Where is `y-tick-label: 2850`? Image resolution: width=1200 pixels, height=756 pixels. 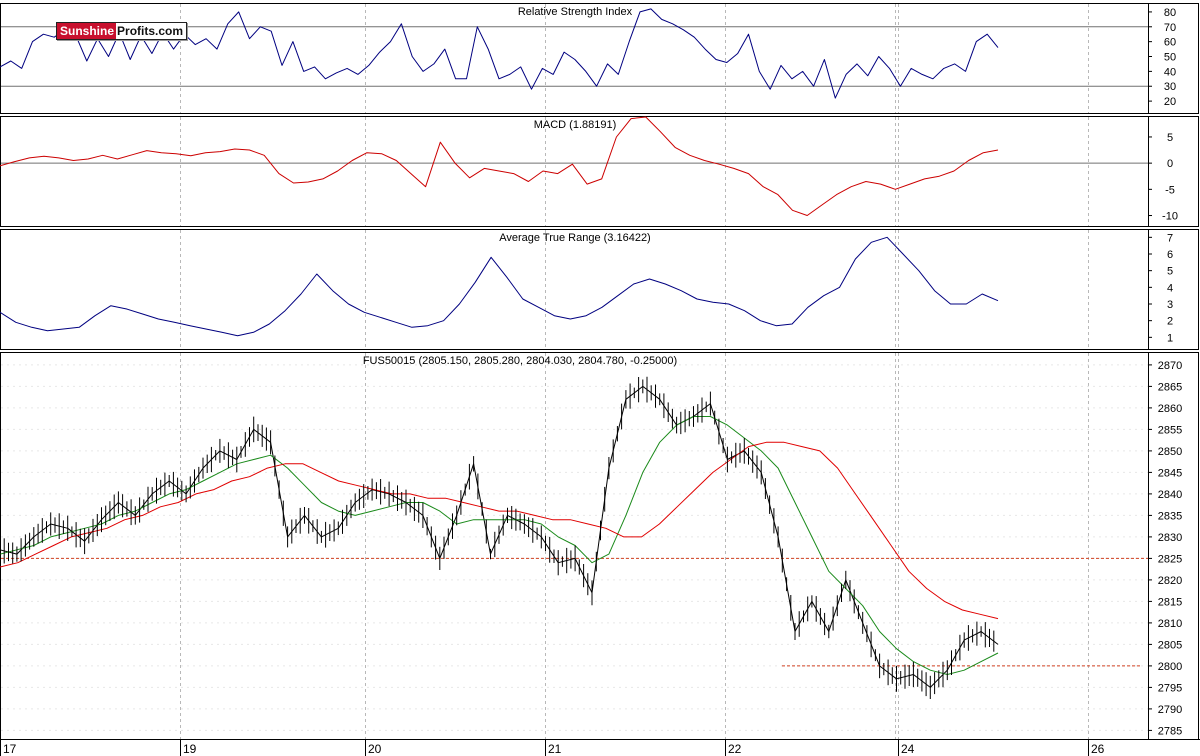 y-tick-label: 2850 is located at coordinates (1170, 452).